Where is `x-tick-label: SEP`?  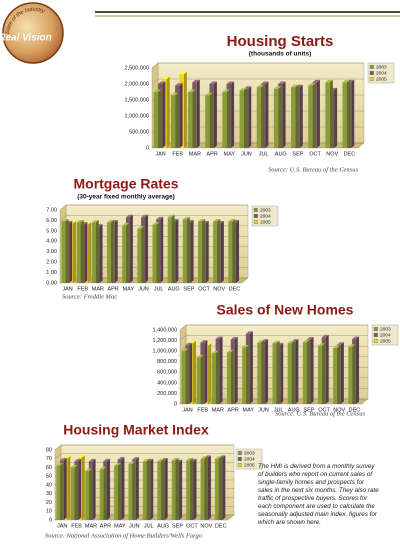
x-tick-label: SEP is located at coordinates (188, 289).